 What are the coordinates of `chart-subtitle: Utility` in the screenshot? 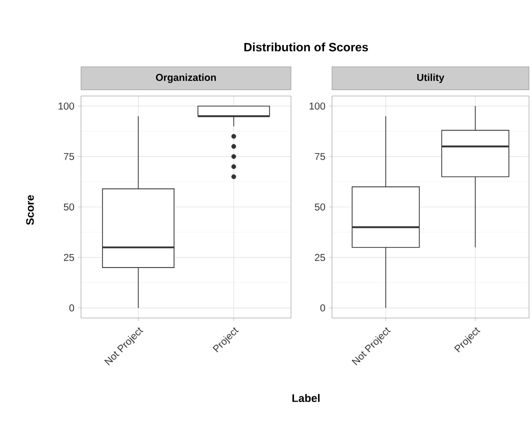 It's located at (430, 78).